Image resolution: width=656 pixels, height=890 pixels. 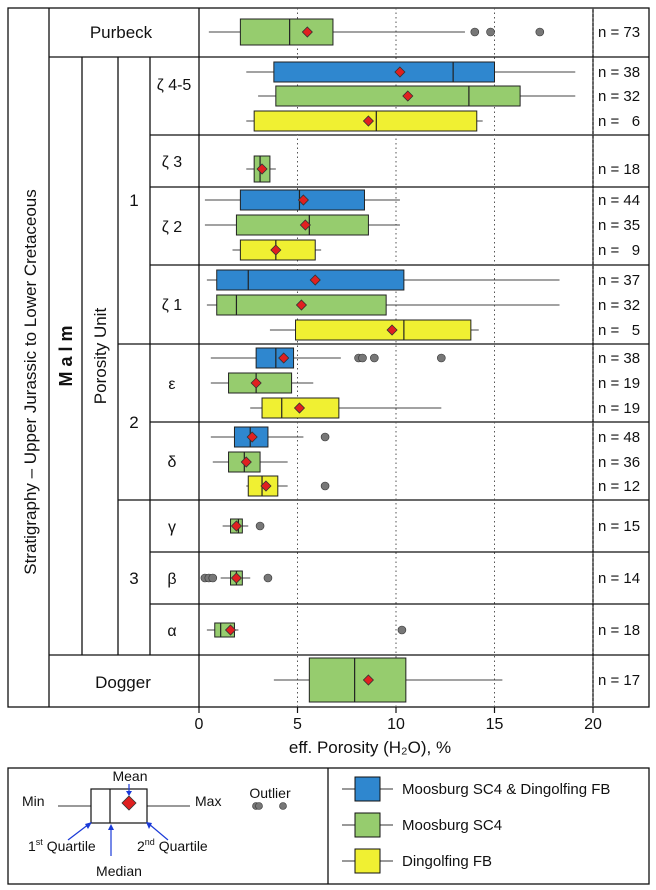 I want to click on n-count-label: n = 14, so click(x=619, y=578).